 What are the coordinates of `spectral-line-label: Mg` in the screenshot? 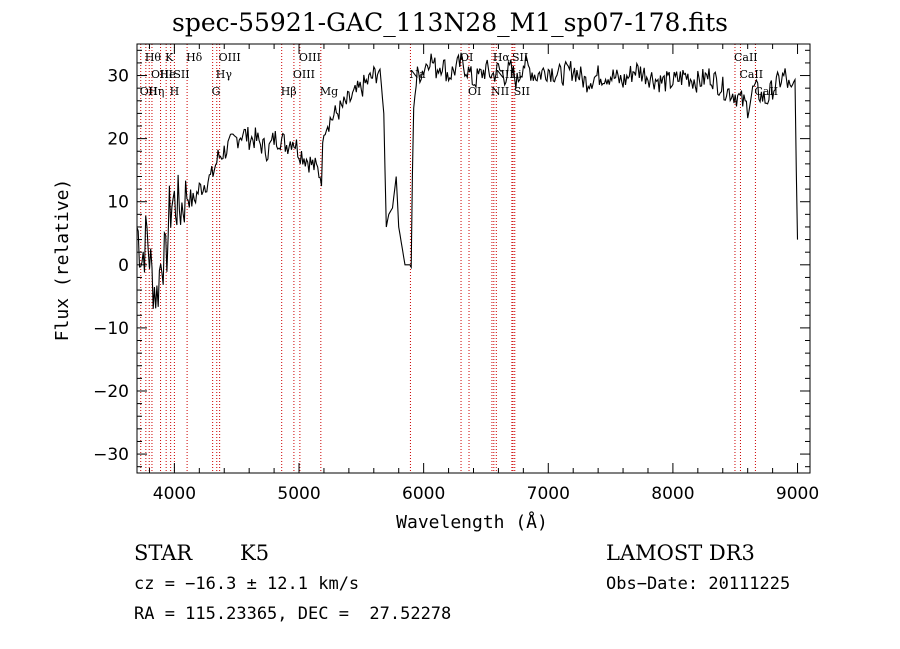 It's located at (329, 91).